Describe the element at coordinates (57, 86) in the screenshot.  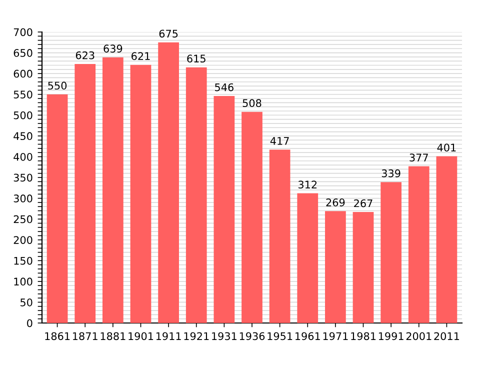
I see `data-label: 550` at that location.